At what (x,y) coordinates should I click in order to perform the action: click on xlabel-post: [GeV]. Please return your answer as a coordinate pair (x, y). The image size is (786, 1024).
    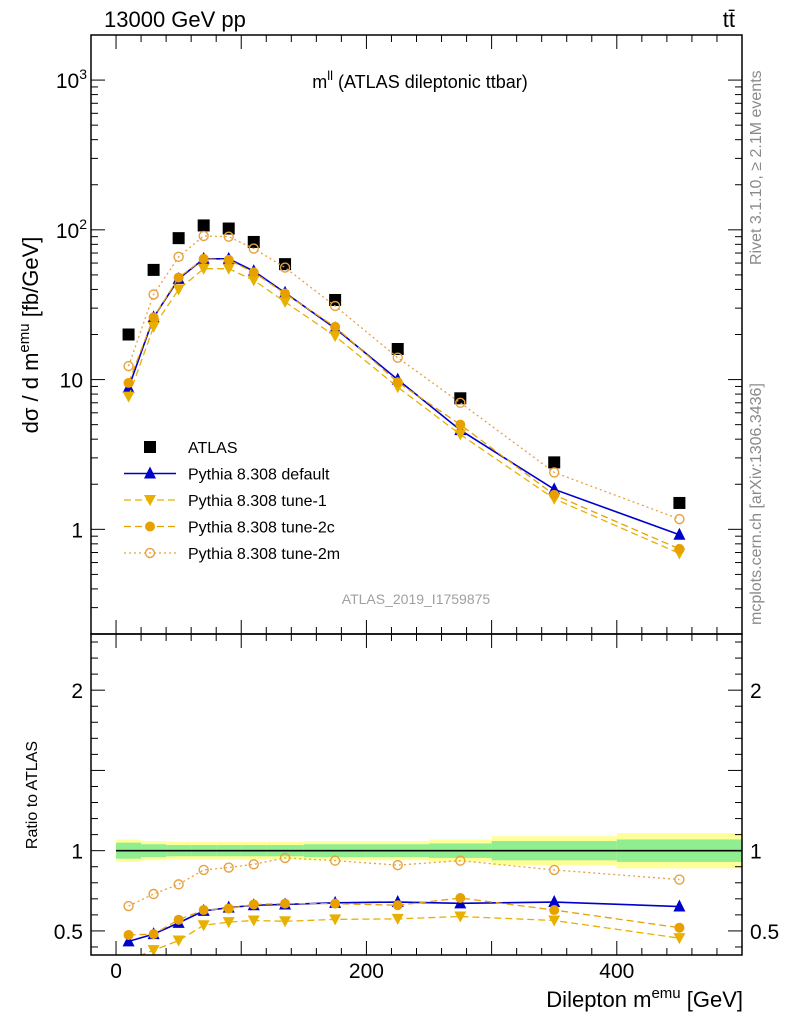
    Looking at the image, I should click on (712, 999).